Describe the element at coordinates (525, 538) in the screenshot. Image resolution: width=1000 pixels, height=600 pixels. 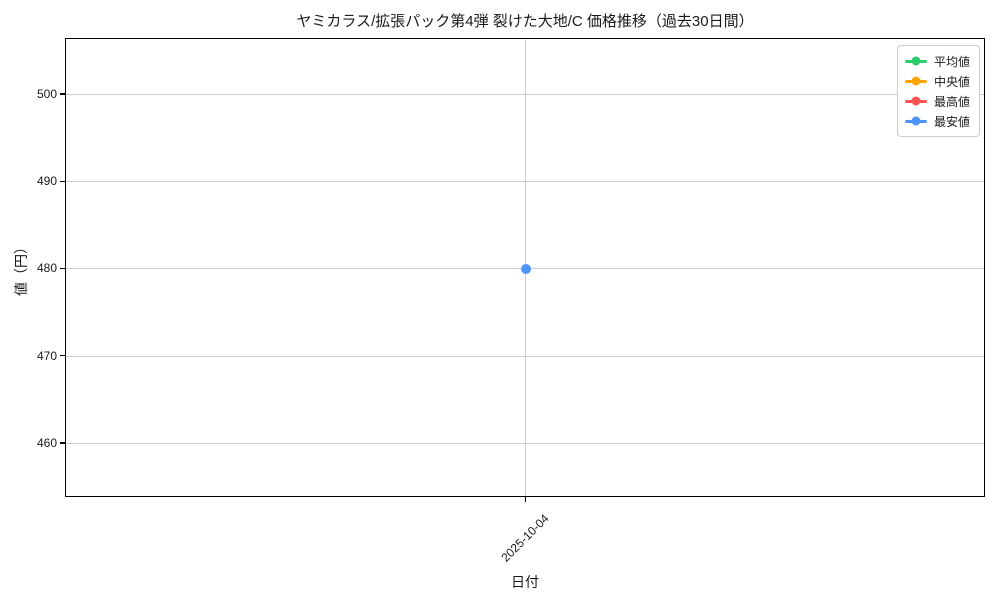
I see `x-tick-label: 2025-10-04` at that location.